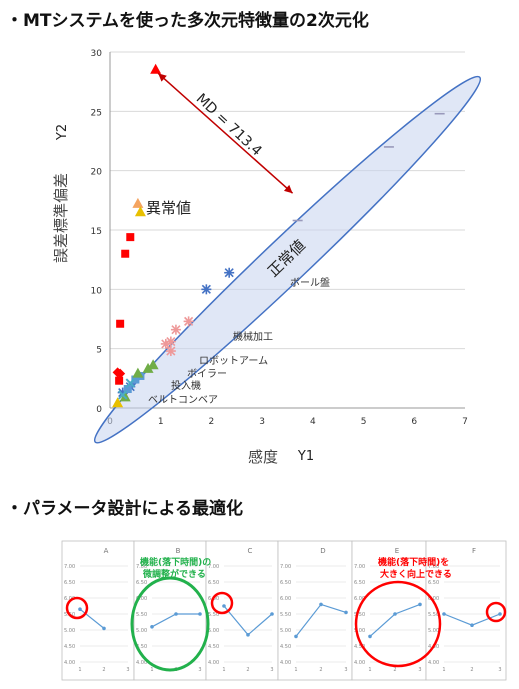  Describe the element at coordinates (397, 551) in the screenshot. I see `panel-title: E` at that location.